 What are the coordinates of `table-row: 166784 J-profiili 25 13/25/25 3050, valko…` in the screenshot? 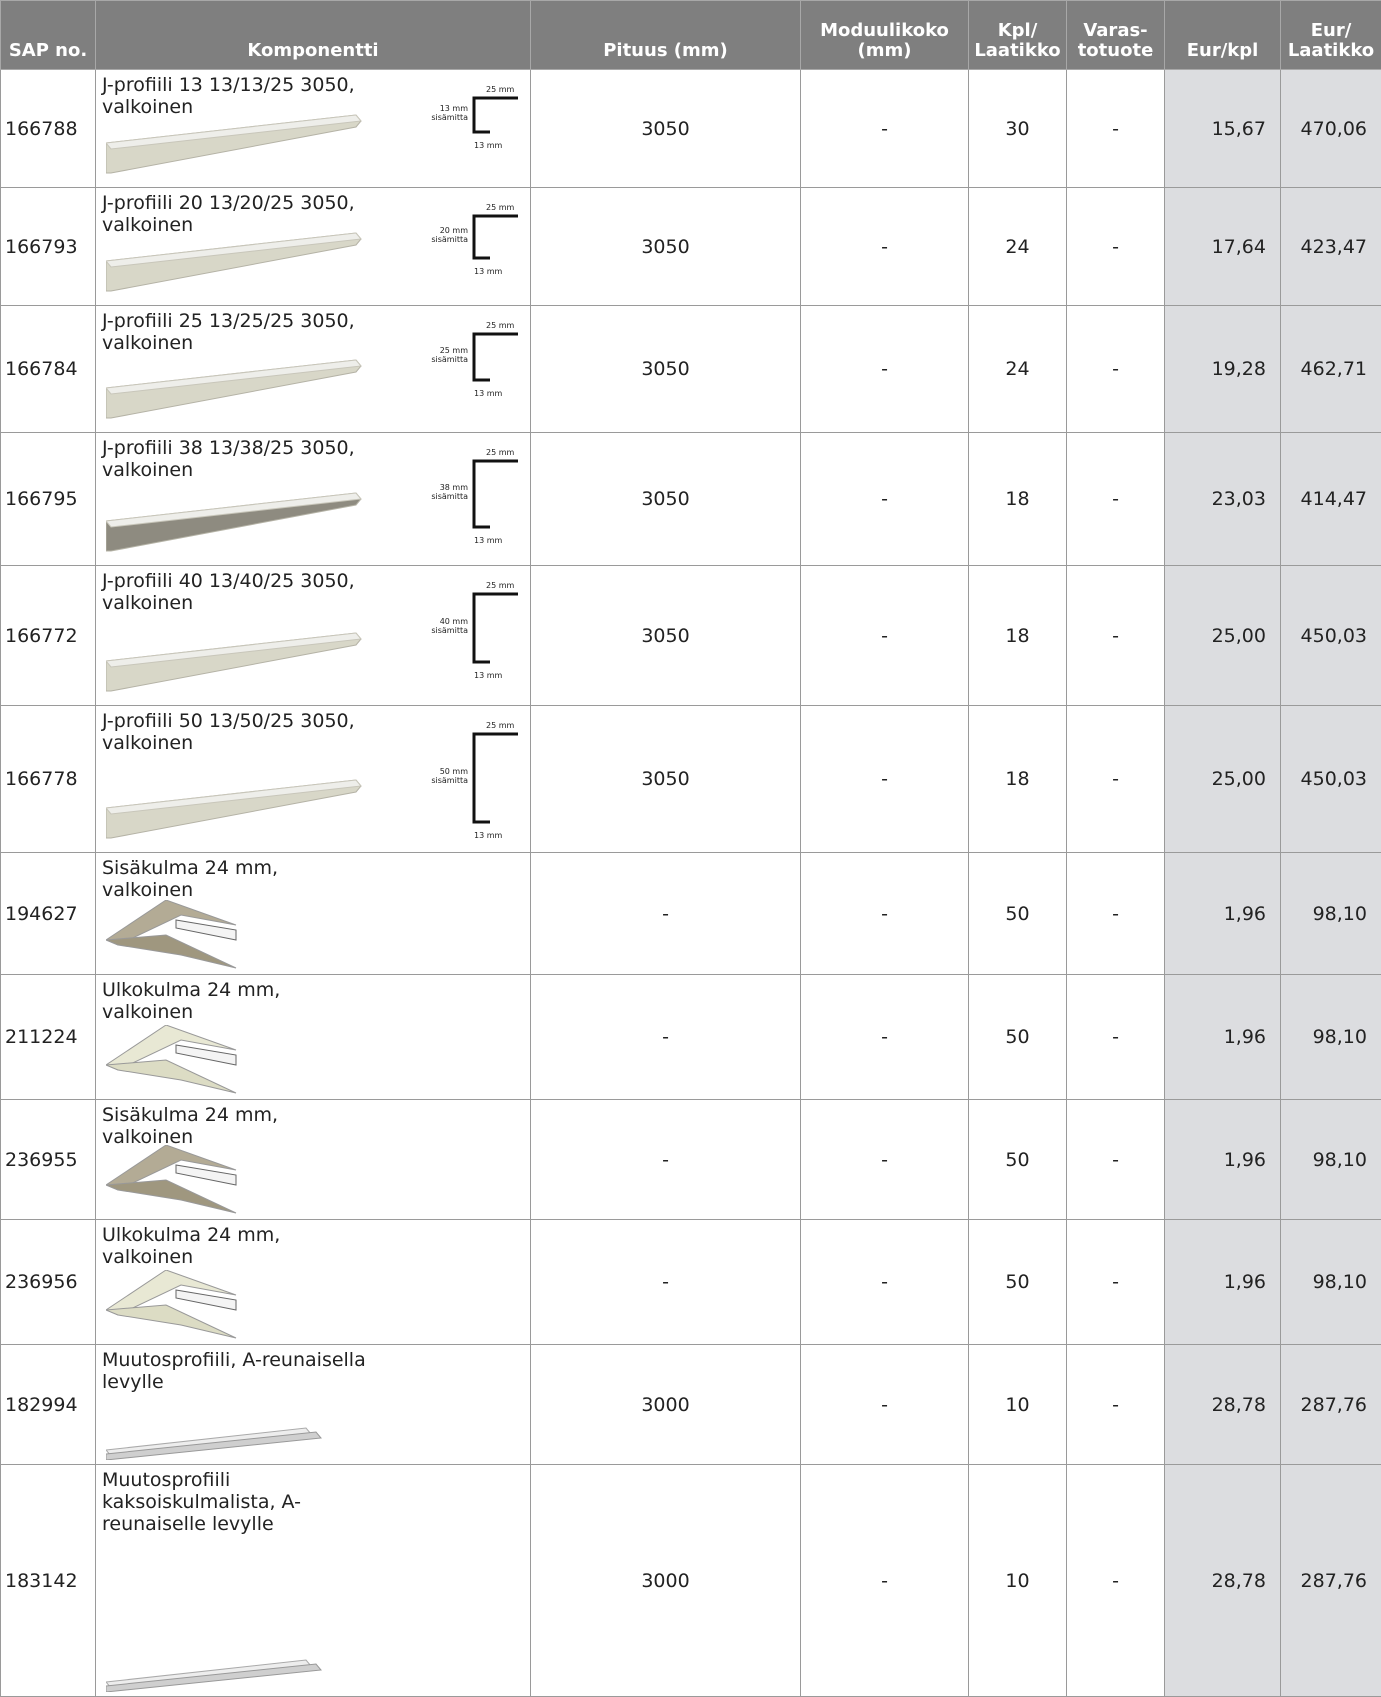 It's located at (690, 369).